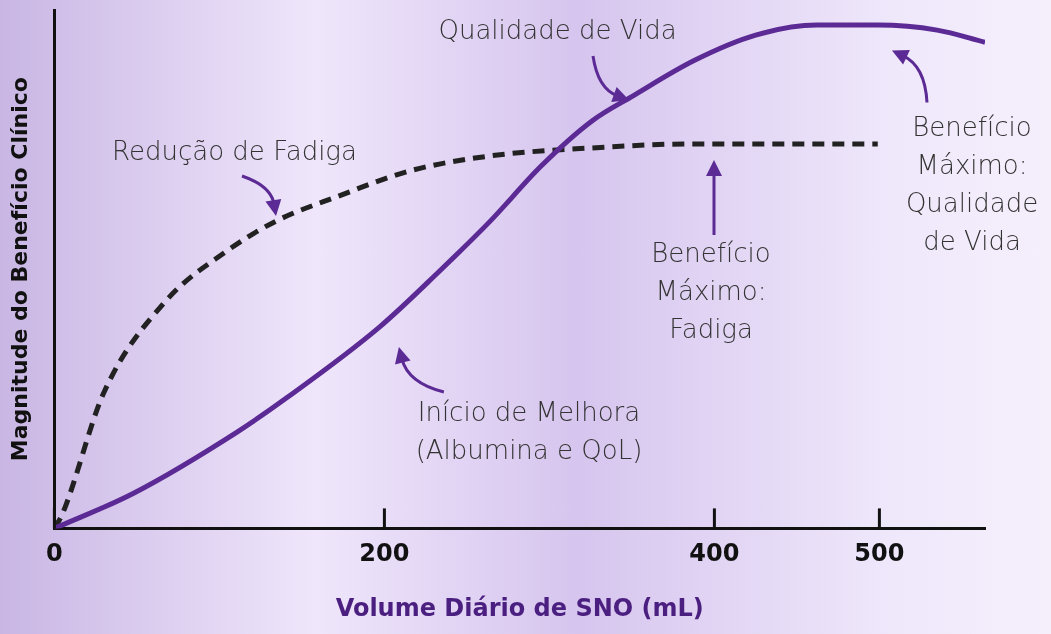 This screenshot has height=634, width=1051. Describe the element at coordinates (54, 553) in the screenshot. I see `x-tick-label: 0` at that location.